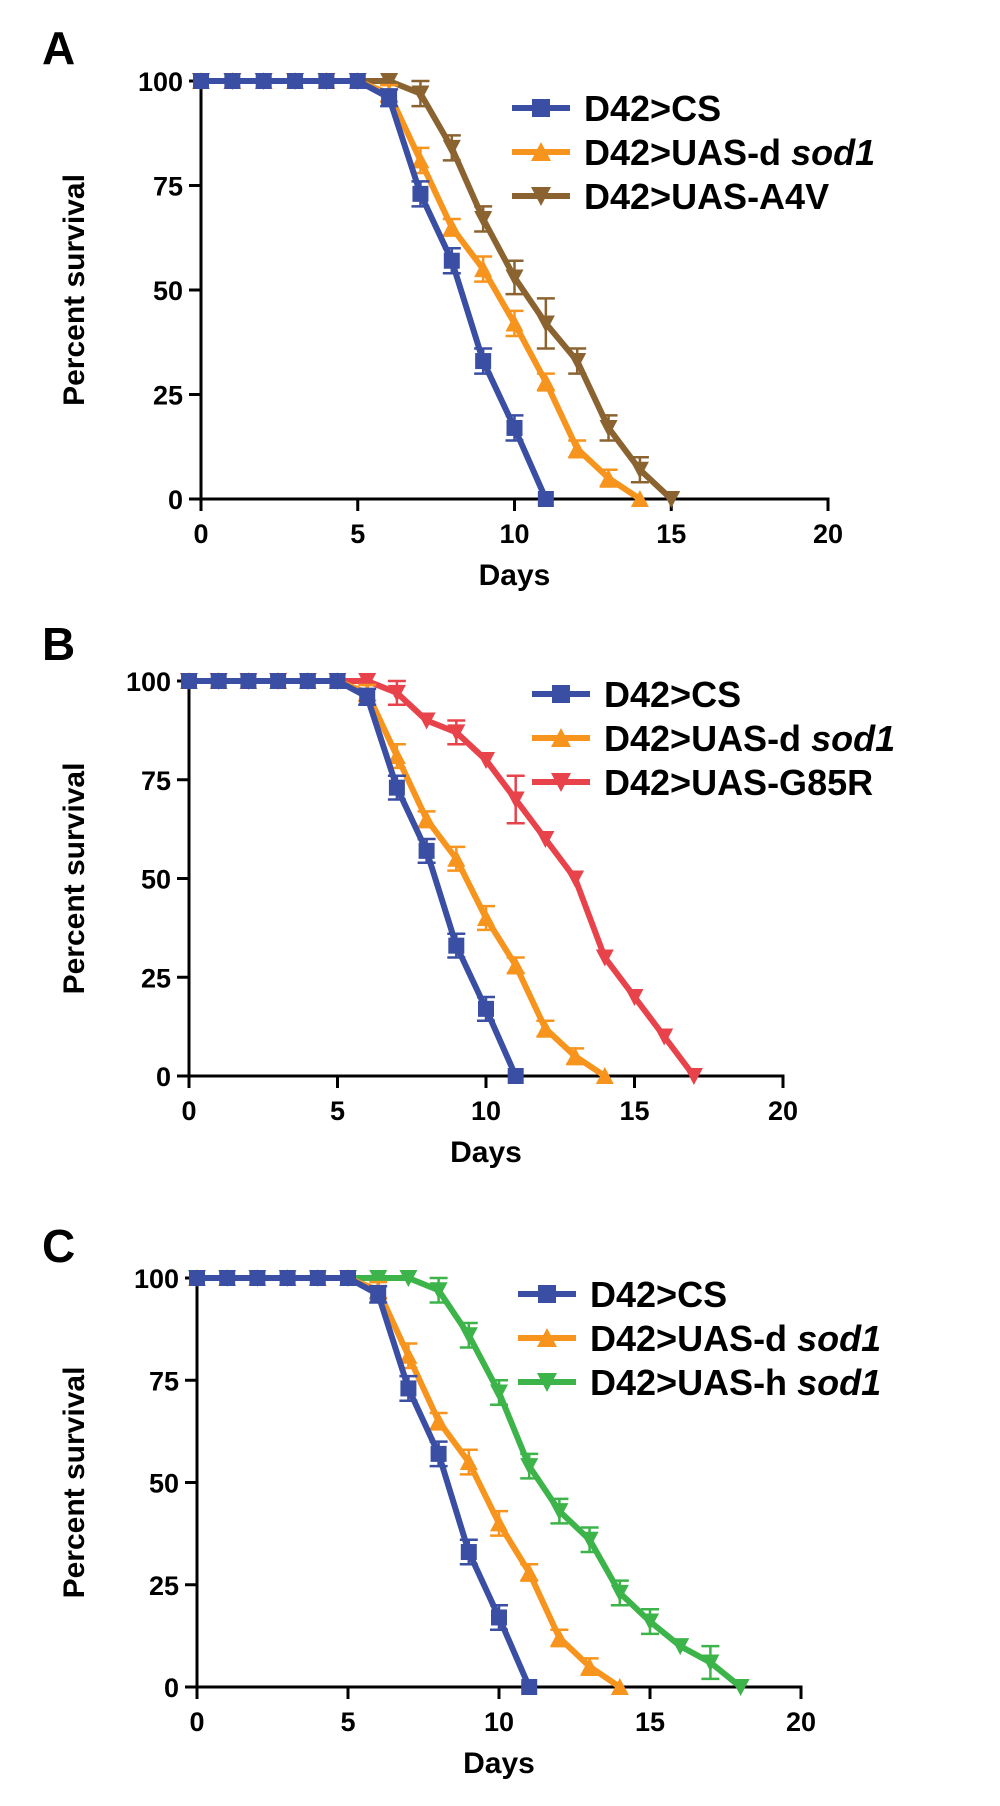 The image size is (1000, 1806). What do you see at coordinates (706, 196) in the screenshot?
I see `legend-label: D42>UAS-A4V` at bounding box center [706, 196].